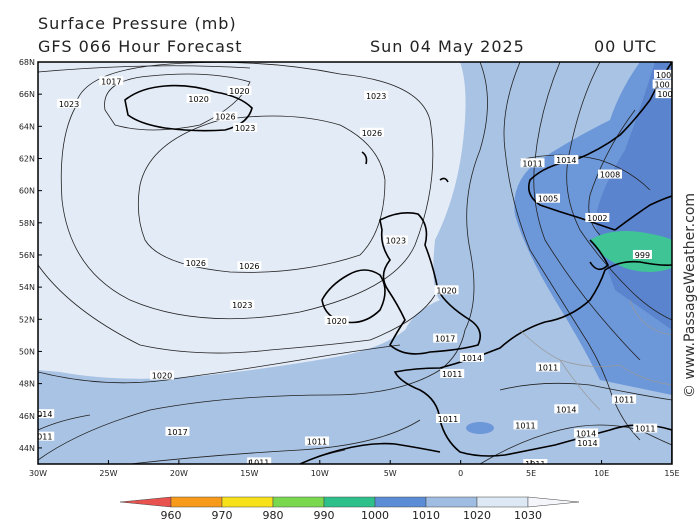  I want to click on lon-tick-label: 10E, so click(601, 473).